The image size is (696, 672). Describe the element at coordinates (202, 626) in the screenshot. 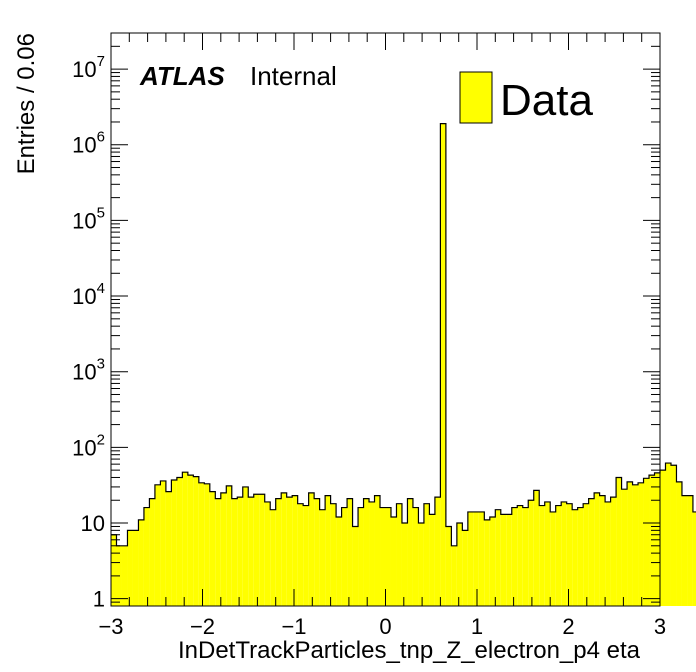

I see `x-tick-label: −2` at that location.